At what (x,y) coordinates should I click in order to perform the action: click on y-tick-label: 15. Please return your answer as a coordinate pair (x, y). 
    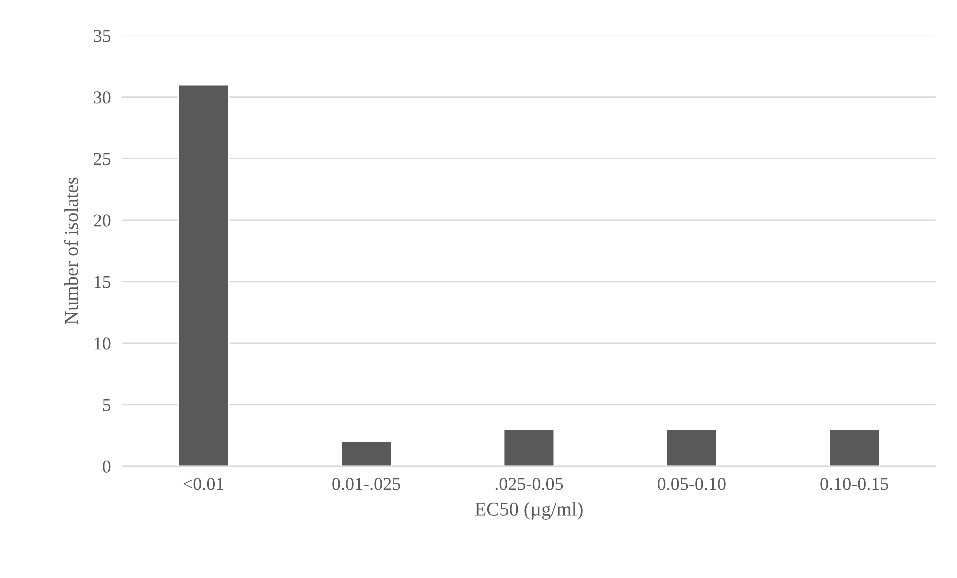
    Looking at the image, I should click on (102, 282).